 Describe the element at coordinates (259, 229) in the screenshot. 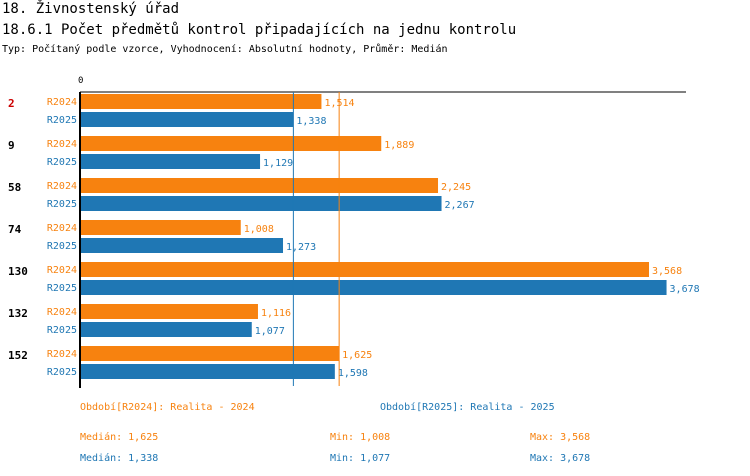

I see `data-label-r2024: 1,008` at that location.